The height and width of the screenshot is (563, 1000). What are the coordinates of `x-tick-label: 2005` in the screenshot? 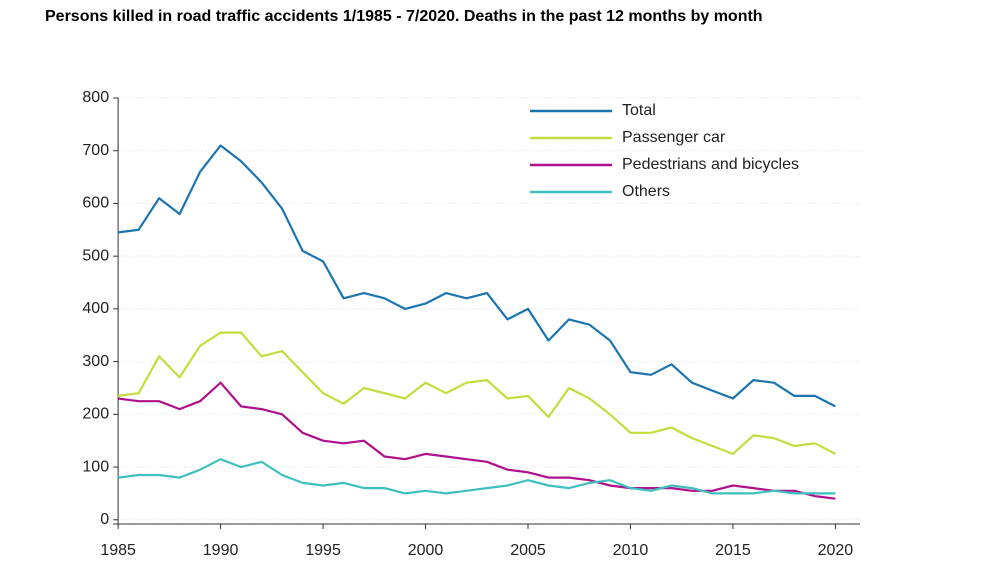 It's located at (528, 550).